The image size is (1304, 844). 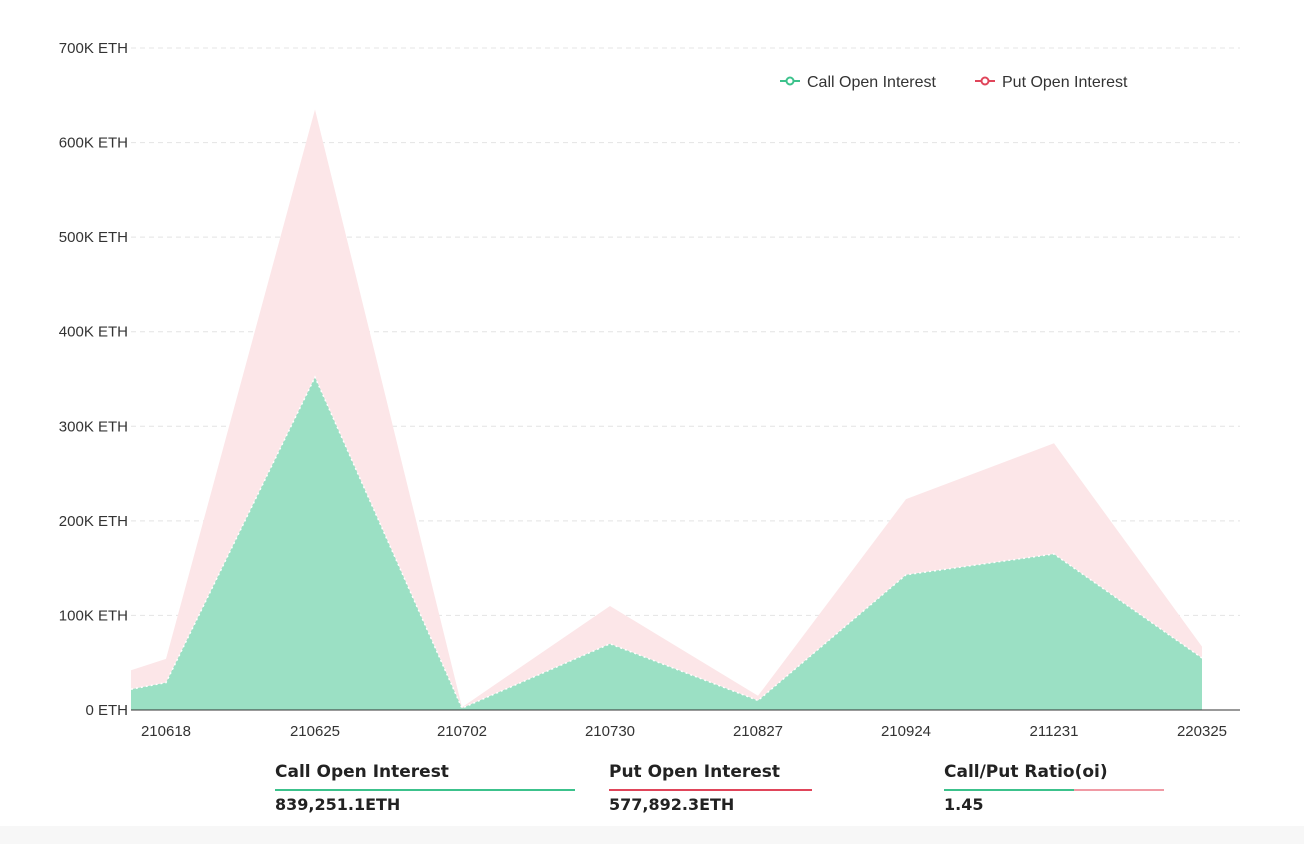 What do you see at coordinates (872, 82) in the screenshot?
I see `legend-label: Call Open Interest` at bounding box center [872, 82].